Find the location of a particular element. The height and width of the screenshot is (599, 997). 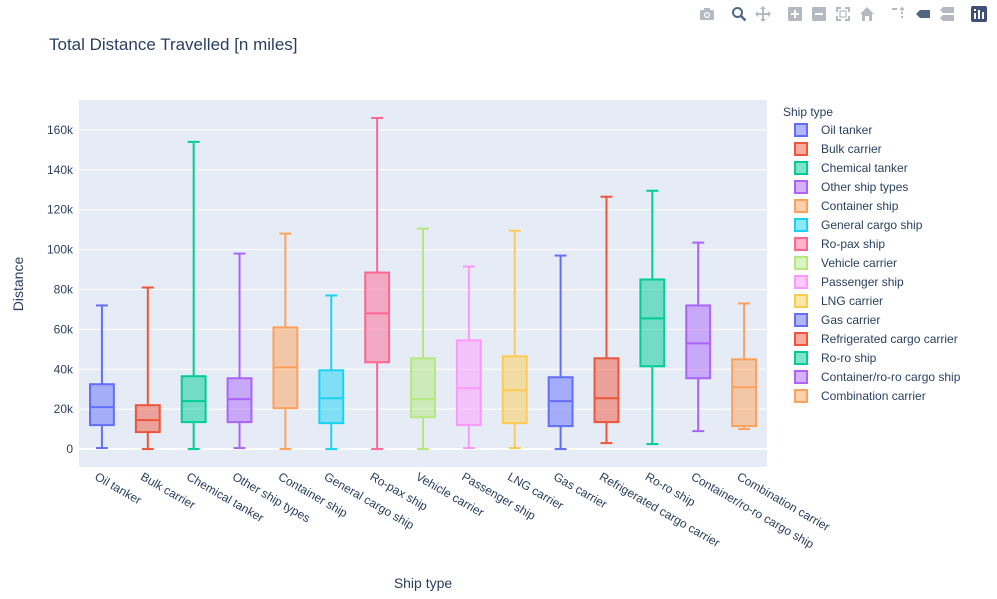

modebar is located at coordinates (843, 14).